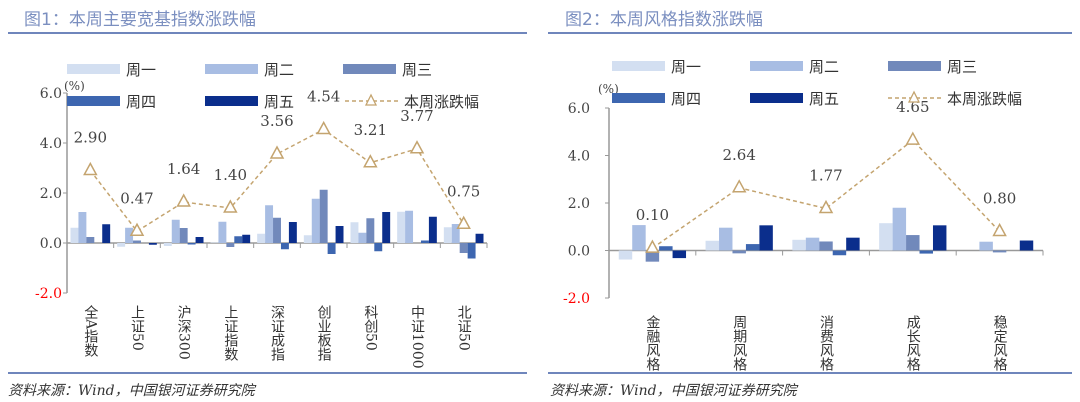  What do you see at coordinates (913, 343) in the screenshot?
I see `x-category-label: 成长风格` at bounding box center [913, 343].